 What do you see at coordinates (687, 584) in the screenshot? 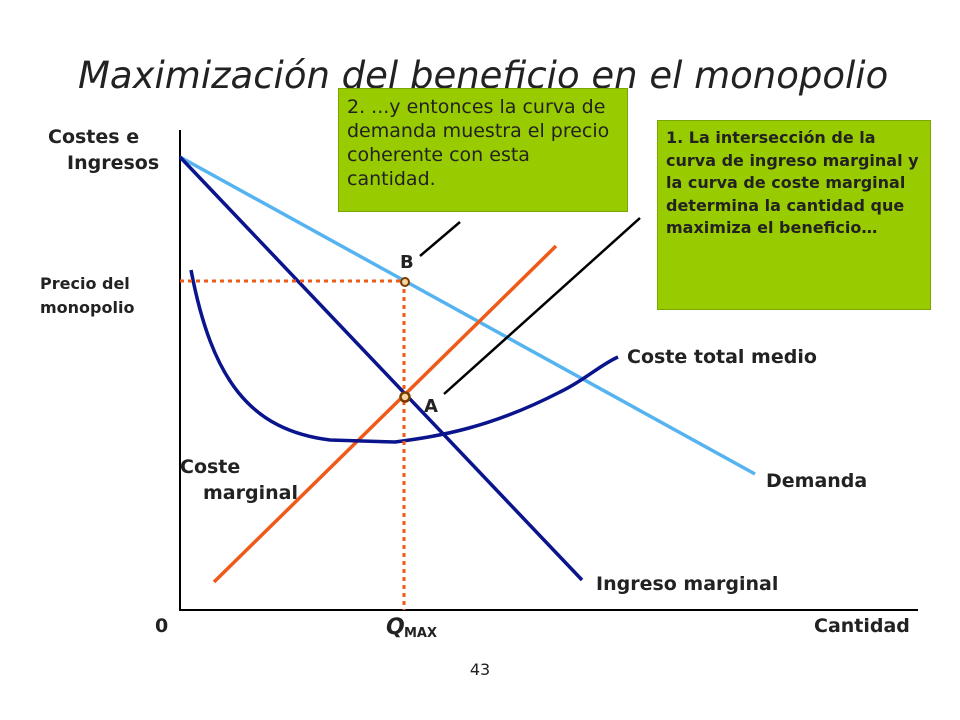
I see `marginal-revenue-label: Ingreso marginal` at bounding box center [687, 584].